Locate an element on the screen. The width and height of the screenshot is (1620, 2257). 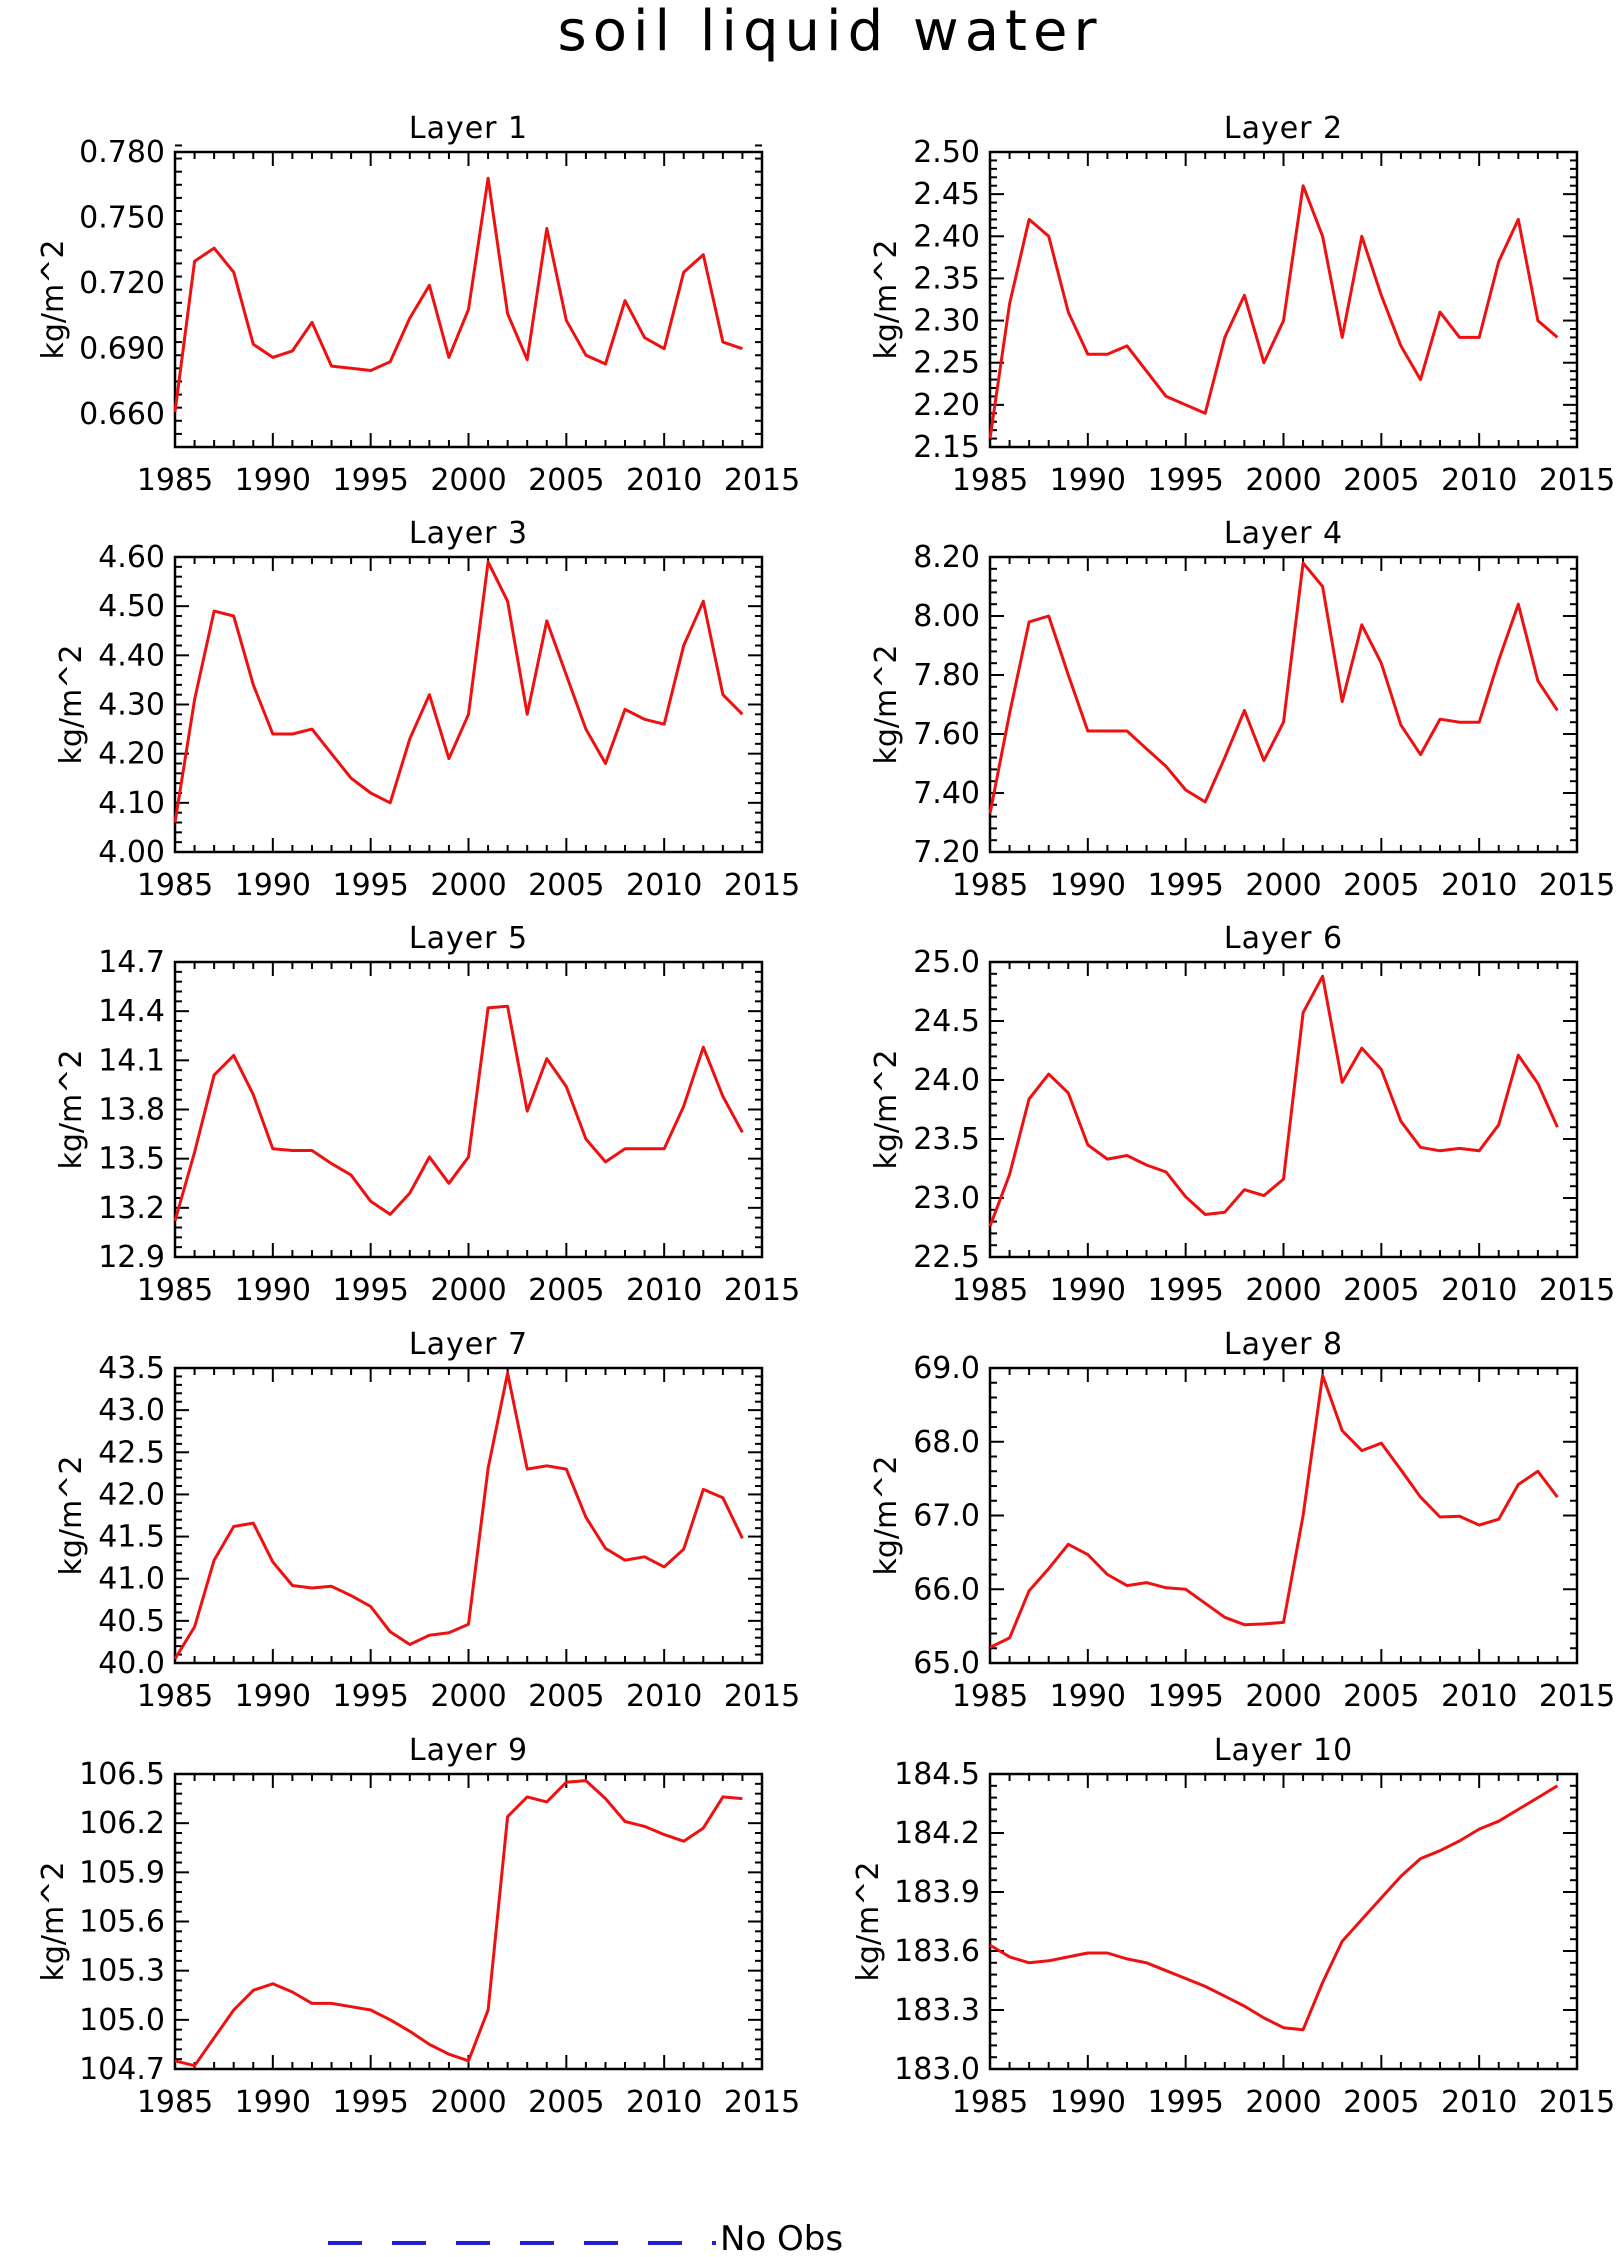
y-tick-label: 183.0 is located at coordinates (937, 2069).